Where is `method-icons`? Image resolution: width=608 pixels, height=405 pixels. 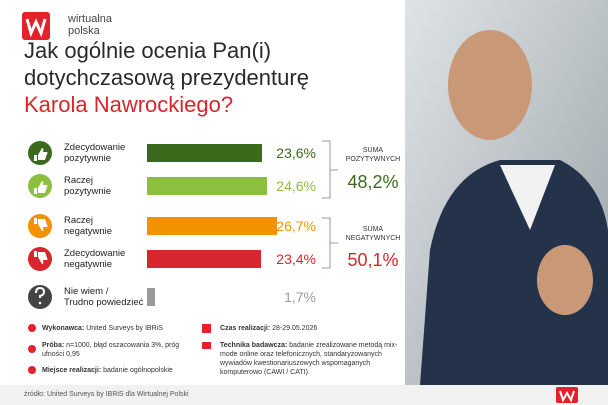
method-icons is located at coordinates (119, 349).